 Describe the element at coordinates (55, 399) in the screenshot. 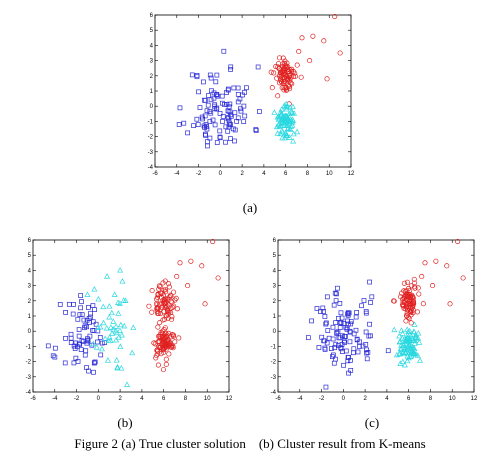

I see `x-tick-label: -4` at that location.